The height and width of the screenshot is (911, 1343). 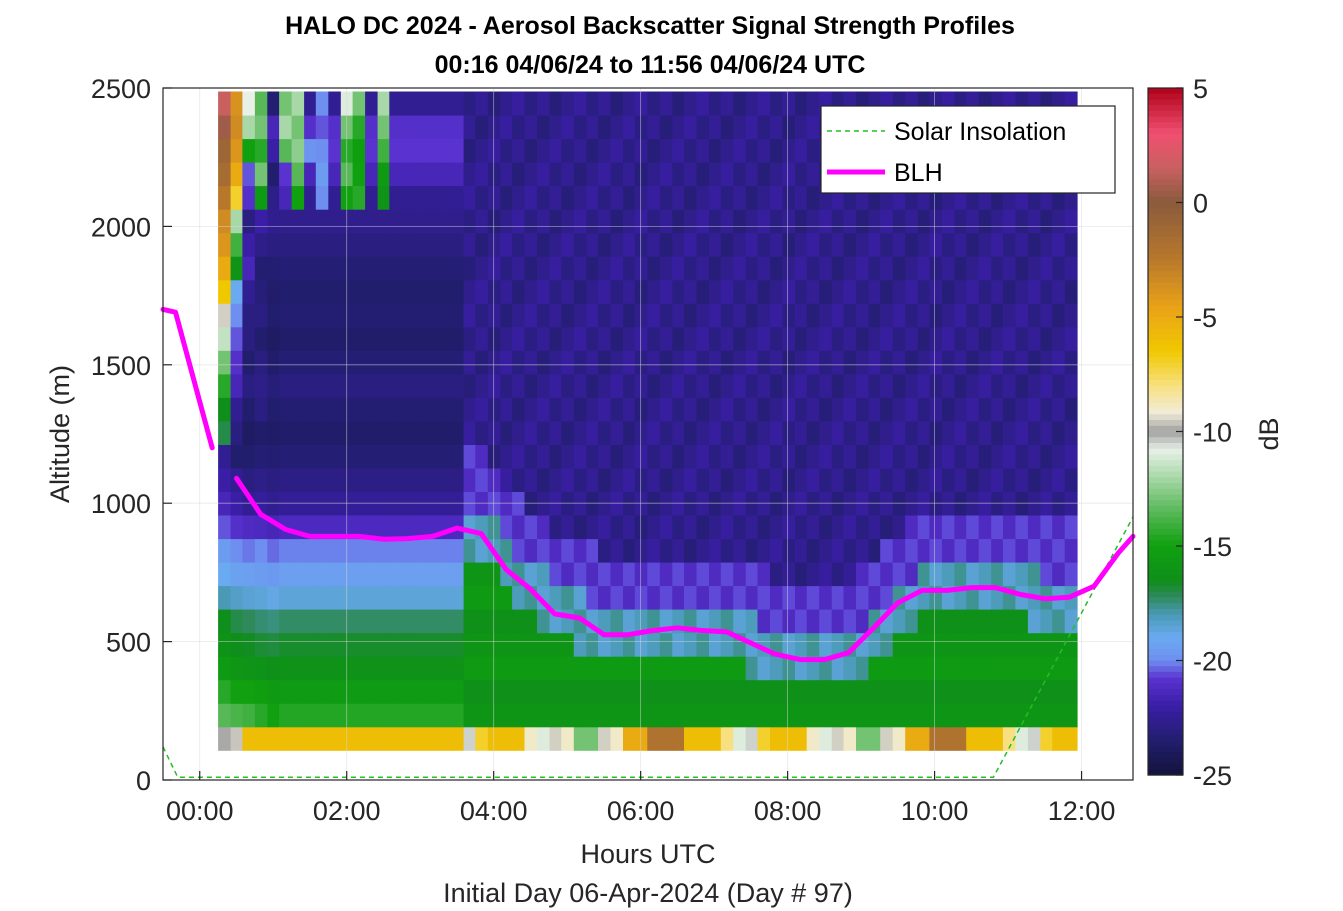 I want to click on y-axis-label: Altitude (m), so click(x=60, y=434).